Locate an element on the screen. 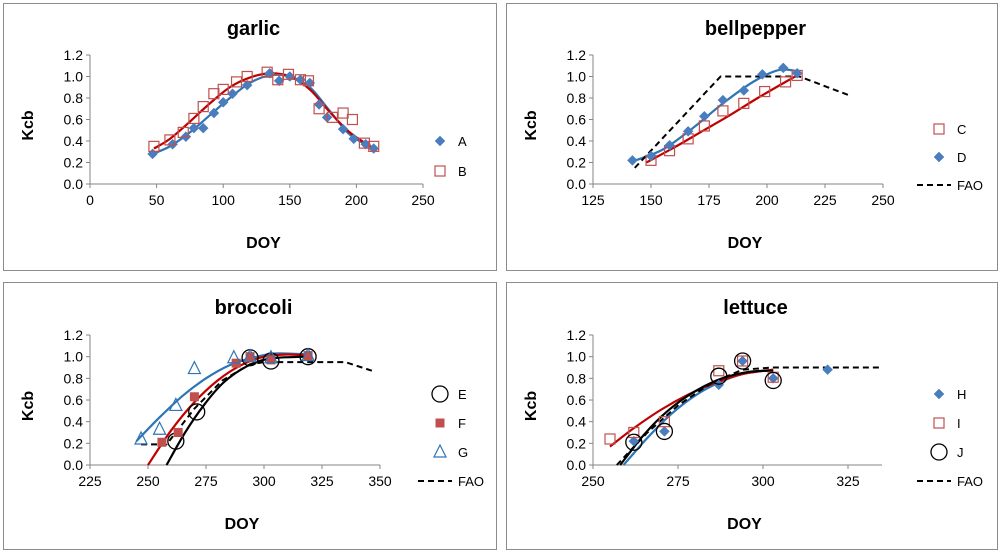  fit-line-b-fit is located at coordinates (264, 111).